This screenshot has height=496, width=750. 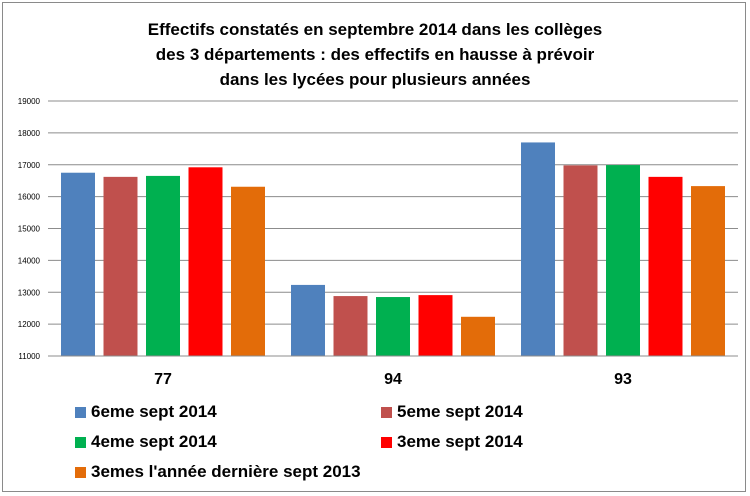 I want to click on legend-item: 5eme sept 2014, so click(x=452, y=412).